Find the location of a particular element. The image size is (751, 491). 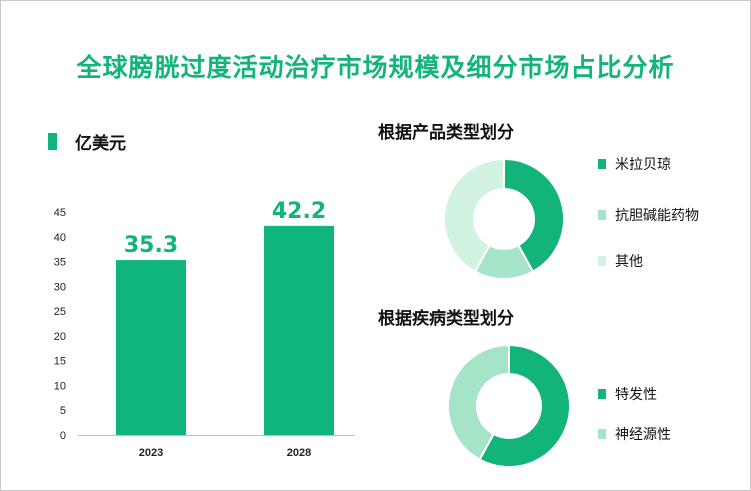

legend-item: 米拉贝琼 is located at coordinates (634, 164).